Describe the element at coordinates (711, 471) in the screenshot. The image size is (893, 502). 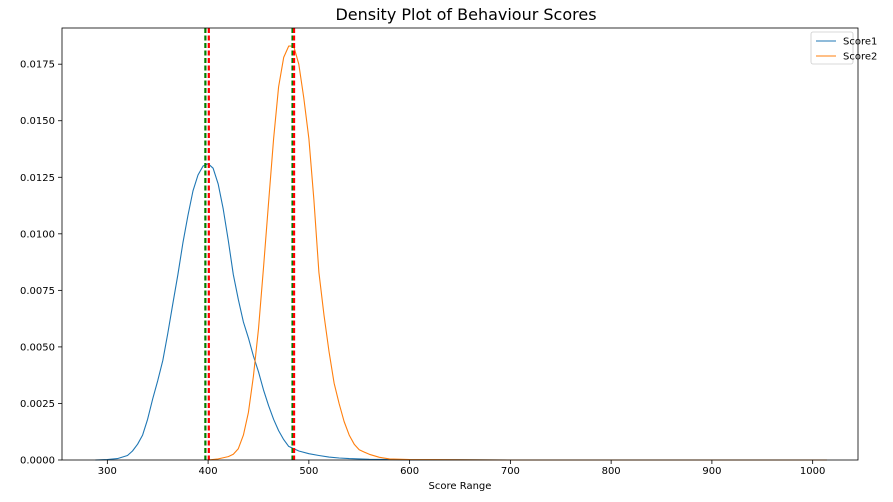
I see `x-tick-label: 900` at that location.